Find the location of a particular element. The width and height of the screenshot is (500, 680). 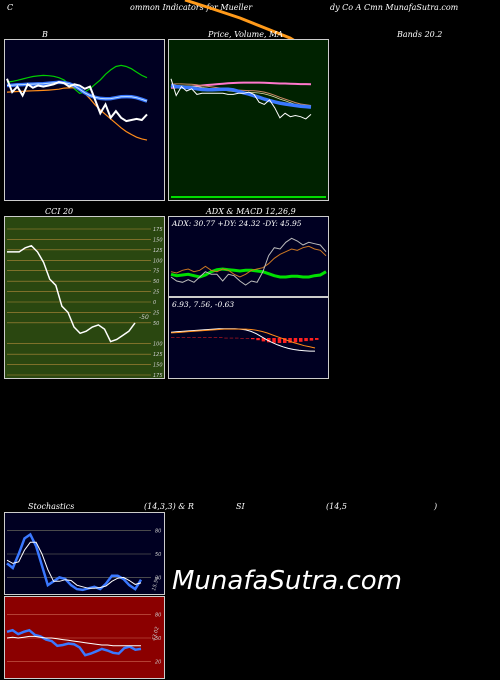

adx-panel: ADX: 30.77 +DY: 24.32 -DY: 45.95 is located at coordinates (248, 256).